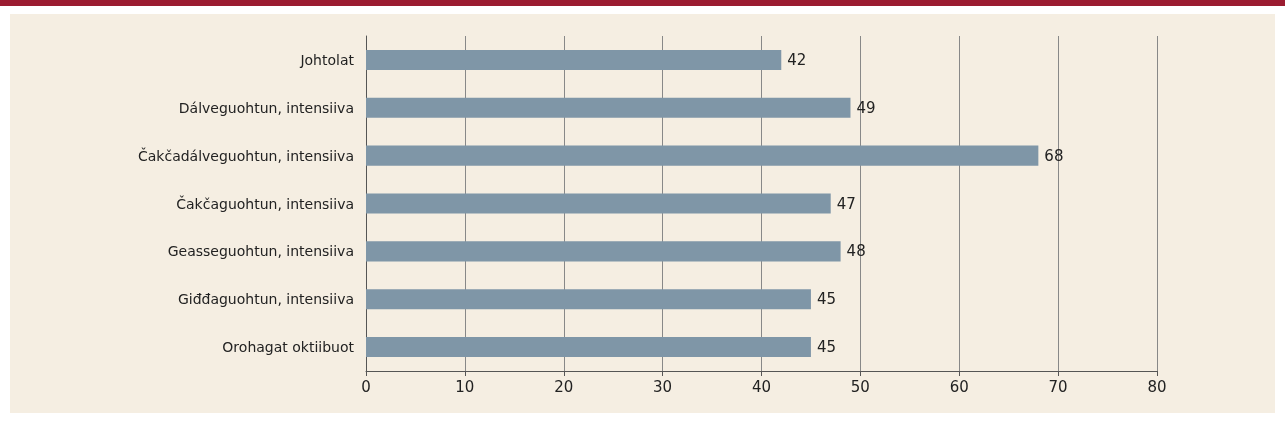  I want to click on y-tick-label: Čakčadálveguohtun, intensiiva, so click(245, 155).